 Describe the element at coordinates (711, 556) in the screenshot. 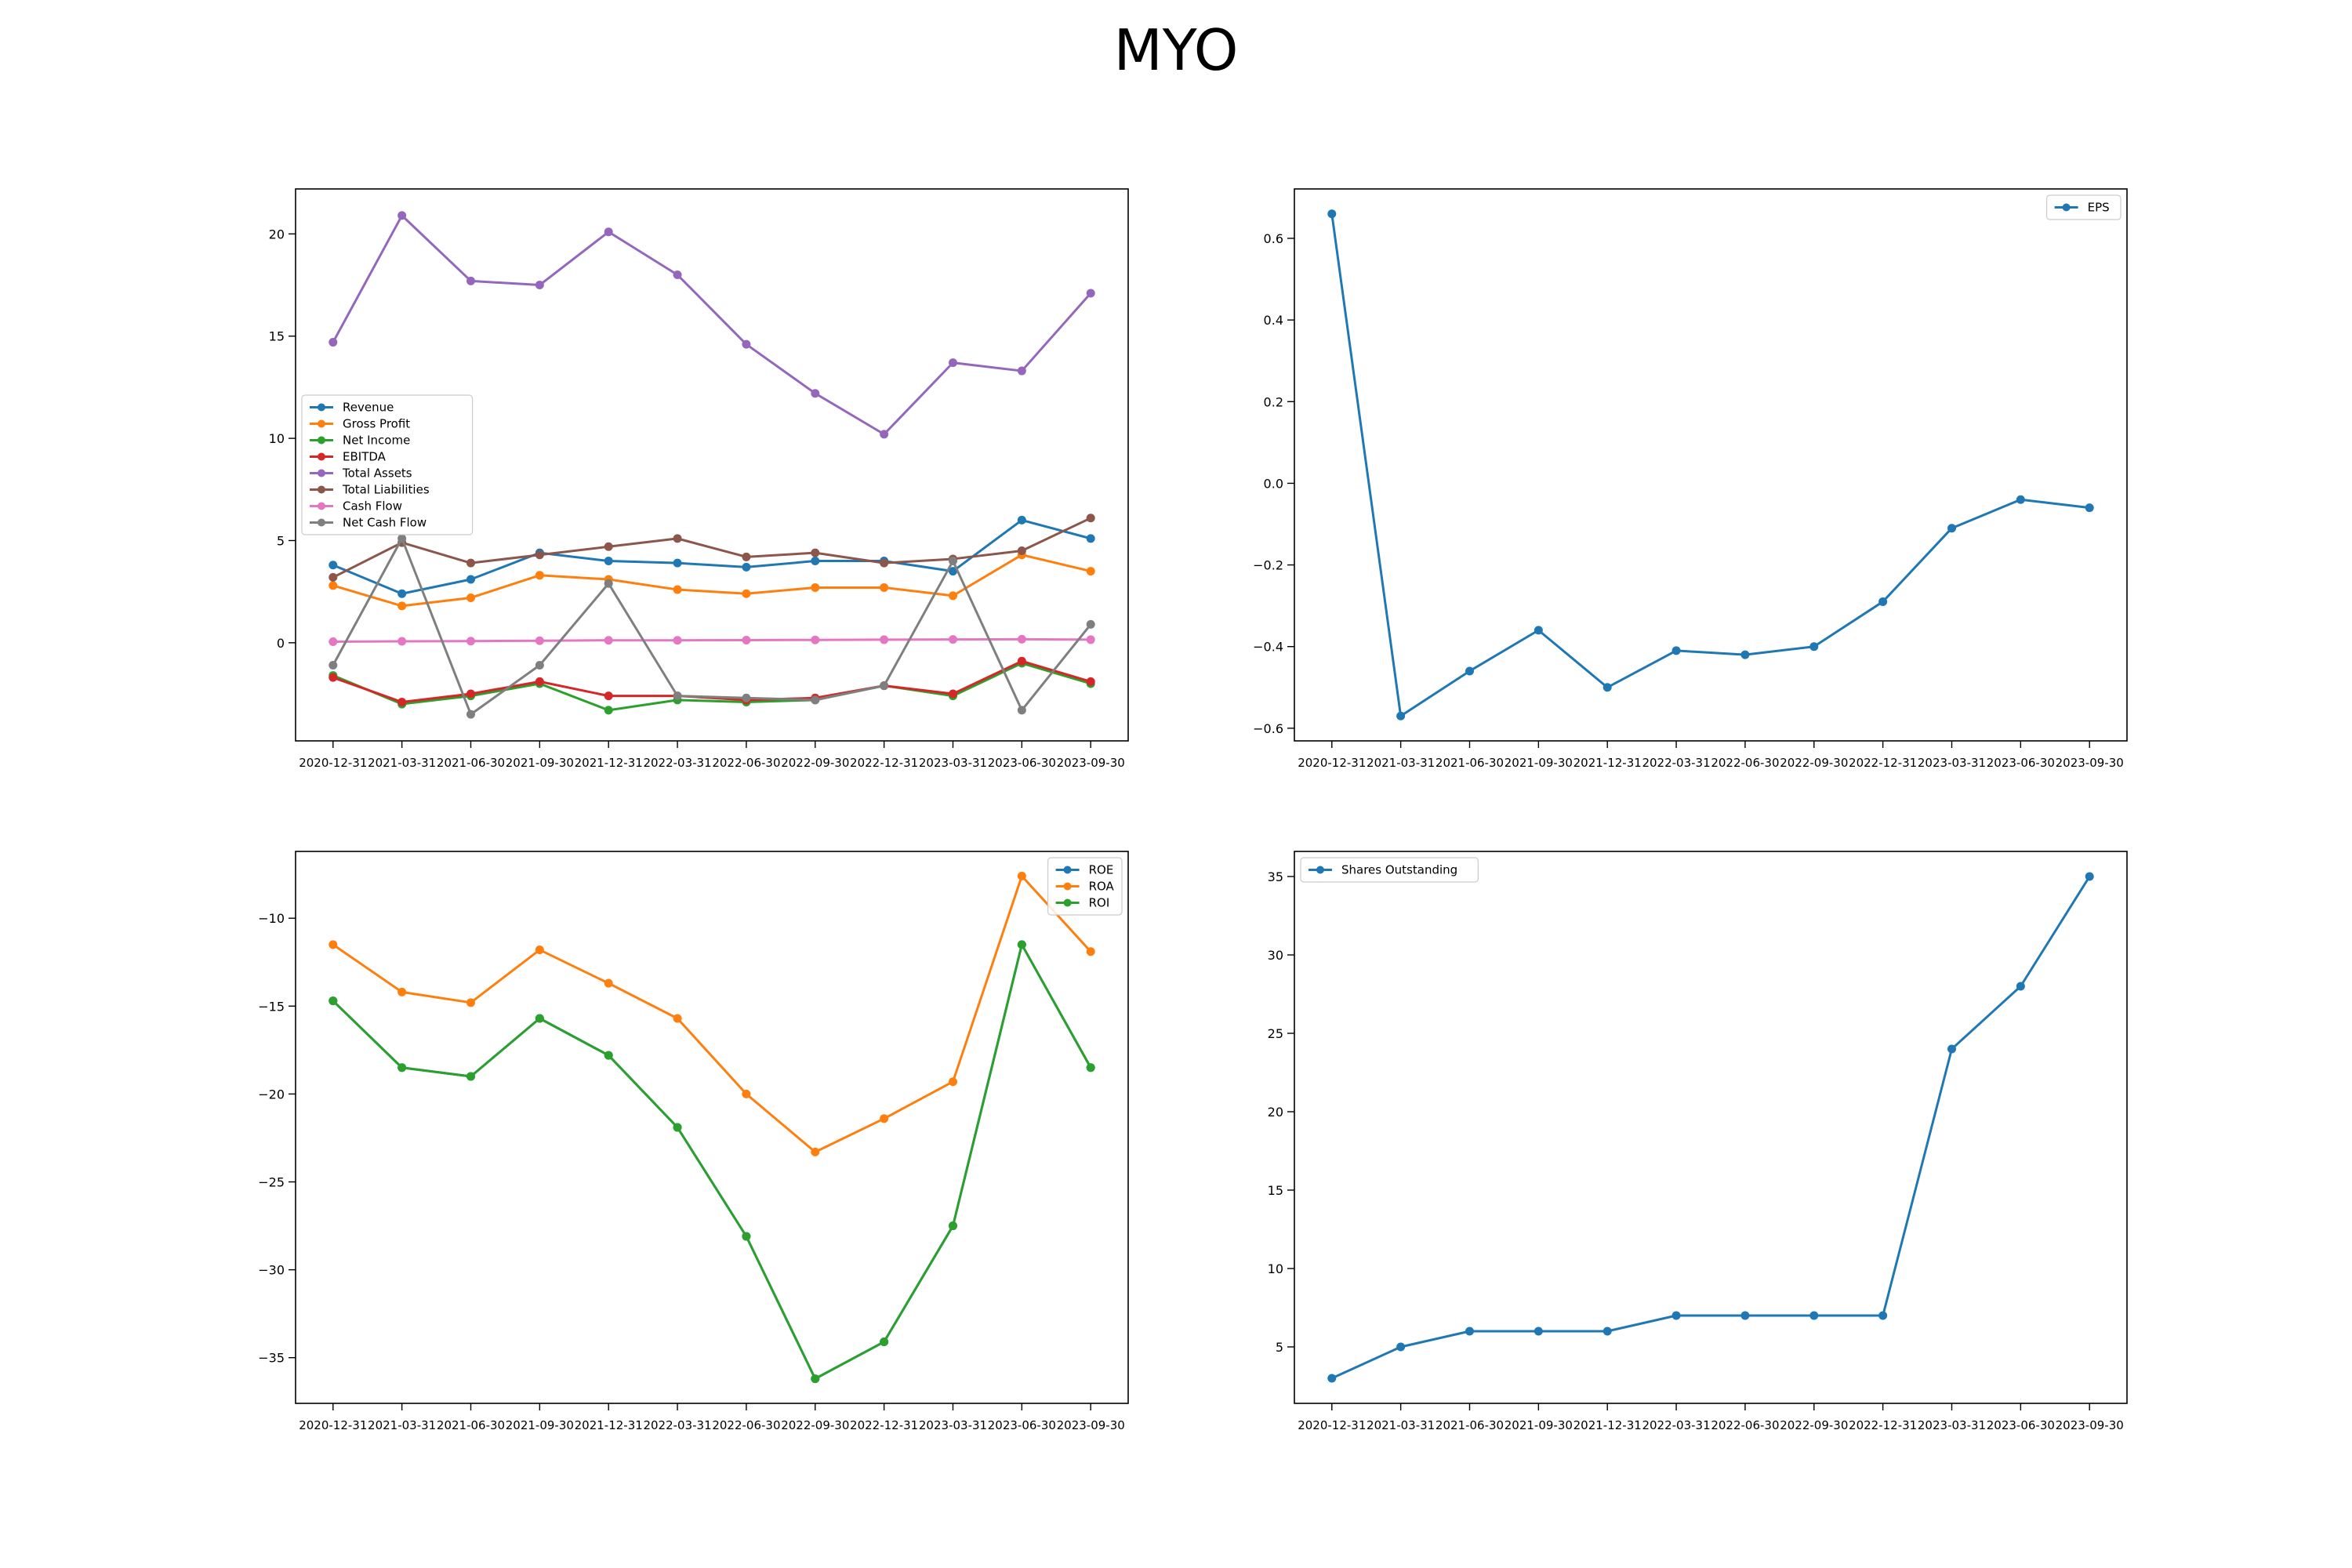

I see `series-line-revenue` at that location.